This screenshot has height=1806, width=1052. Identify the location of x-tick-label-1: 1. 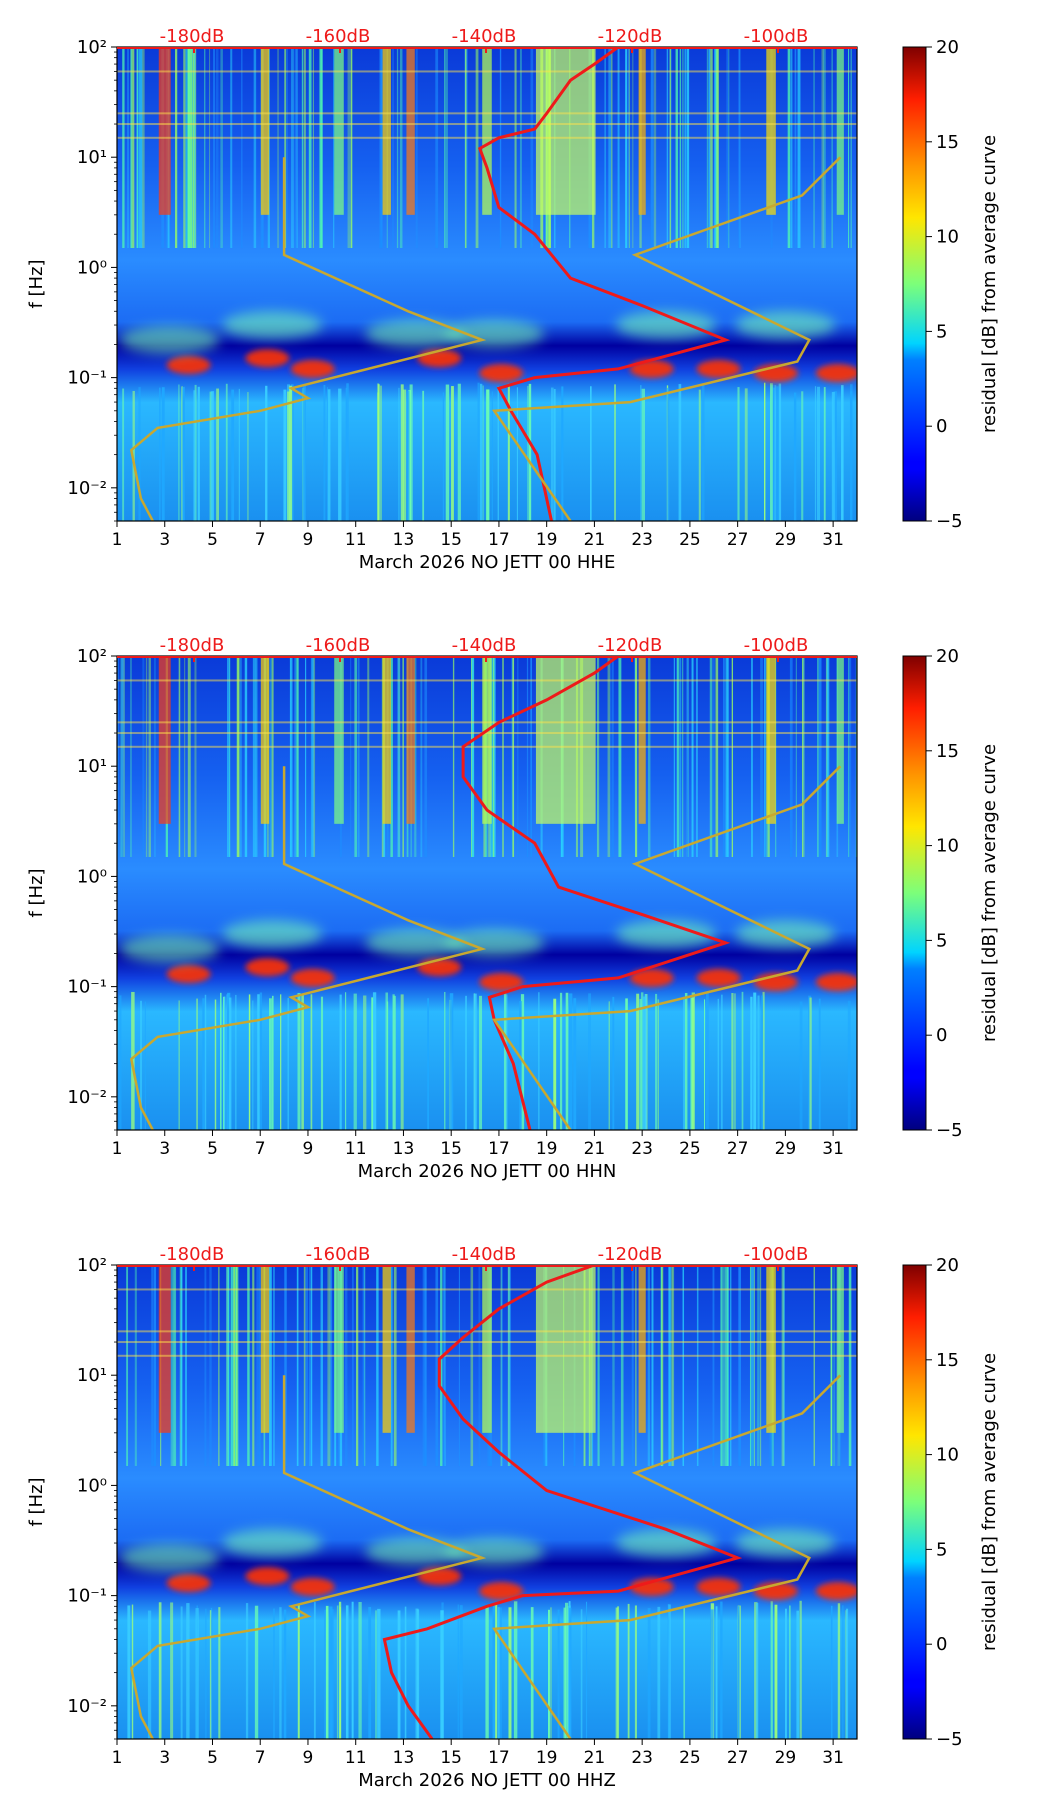
(117, 540).